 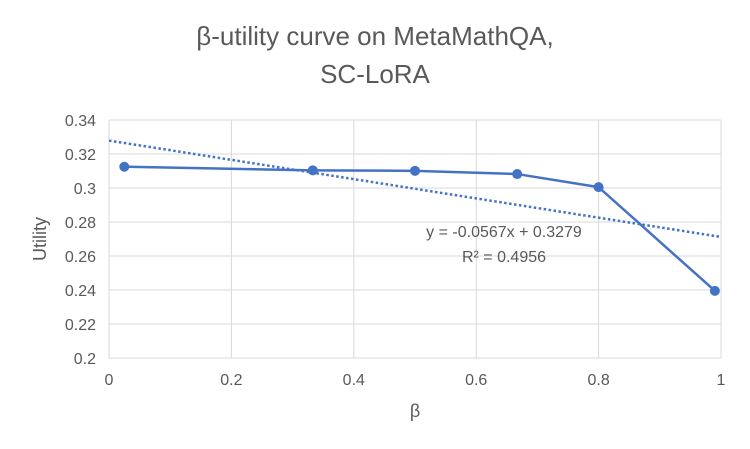 I want to click on y-tick-label: 0.3, so click(x=85, y=189).